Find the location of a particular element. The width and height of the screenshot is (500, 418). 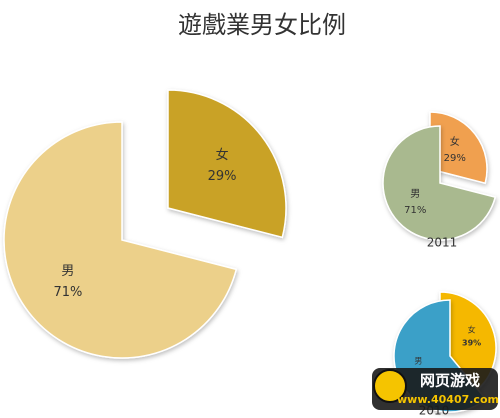

watermark-url: www.40407.com is located at coordinates (448, 399).